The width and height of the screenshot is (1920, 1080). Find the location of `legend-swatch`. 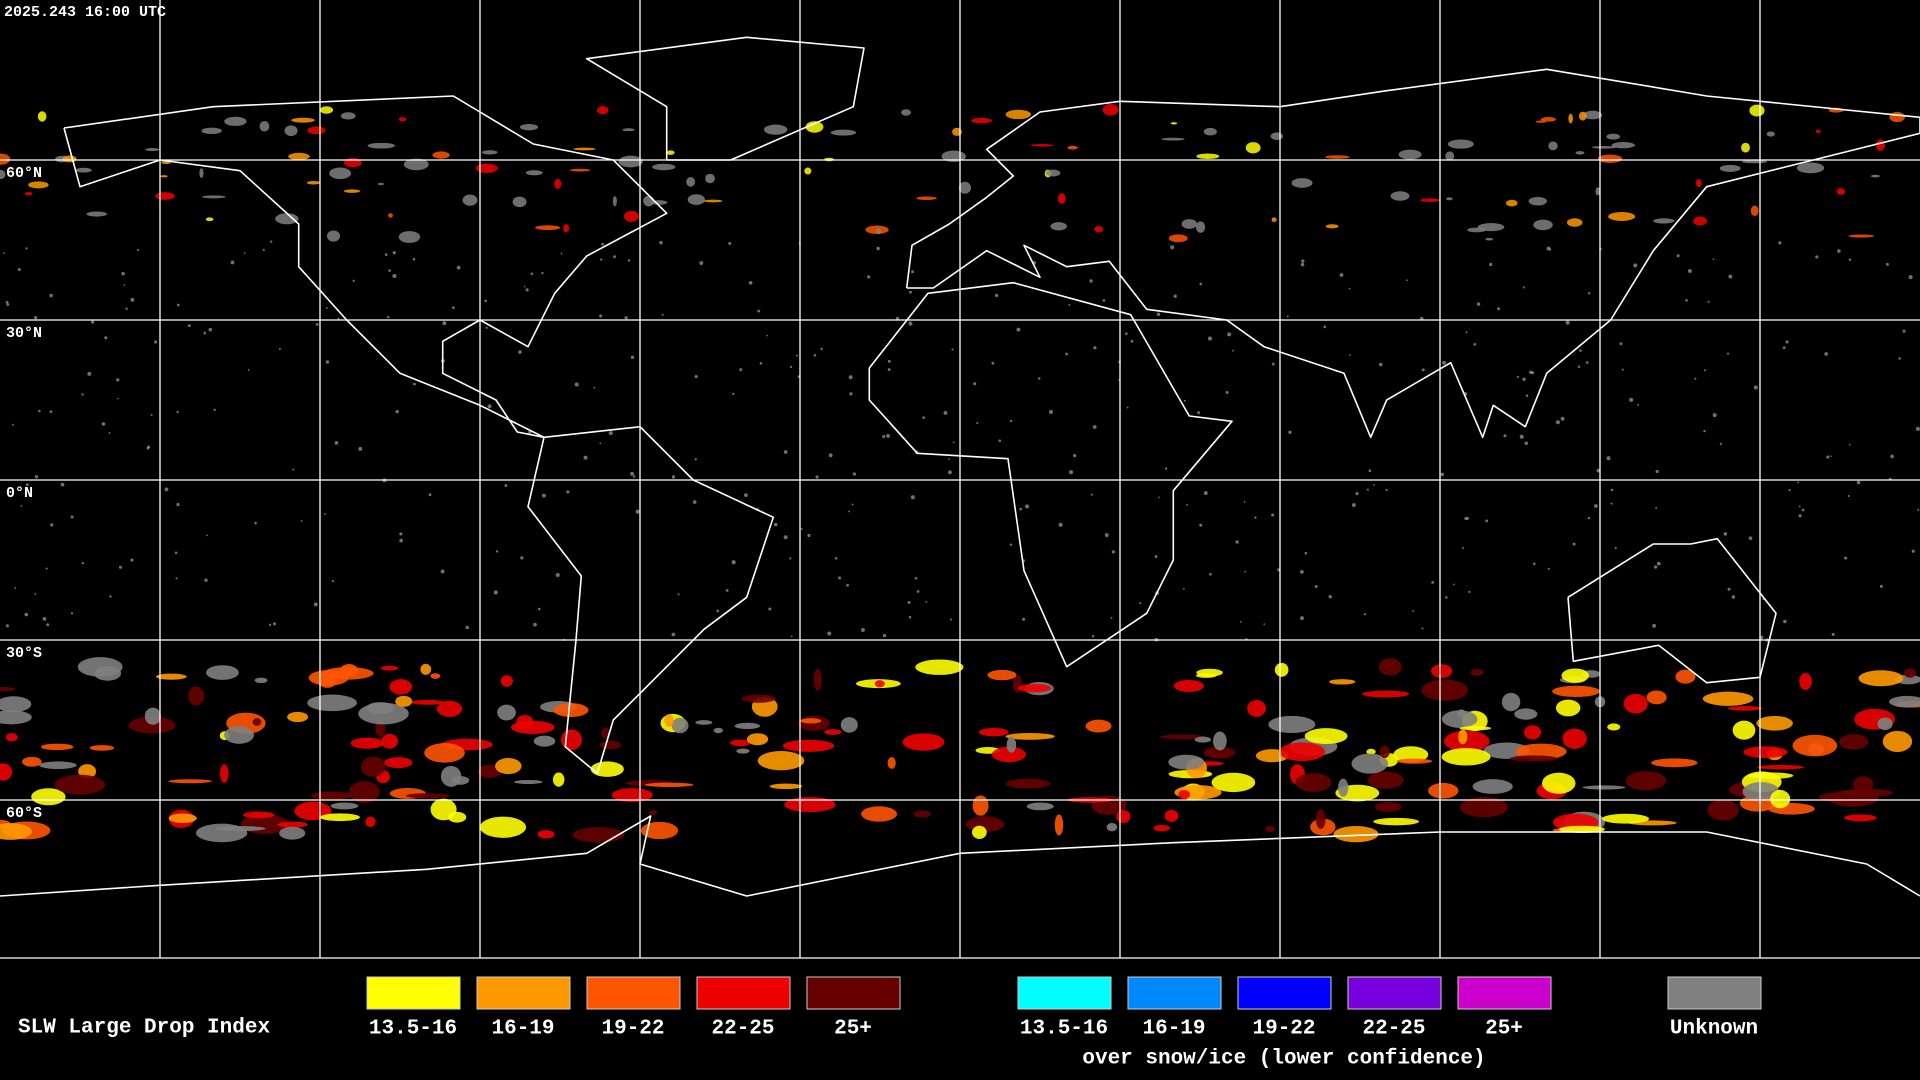

legend-swatch is located at coordinates (413, 993).